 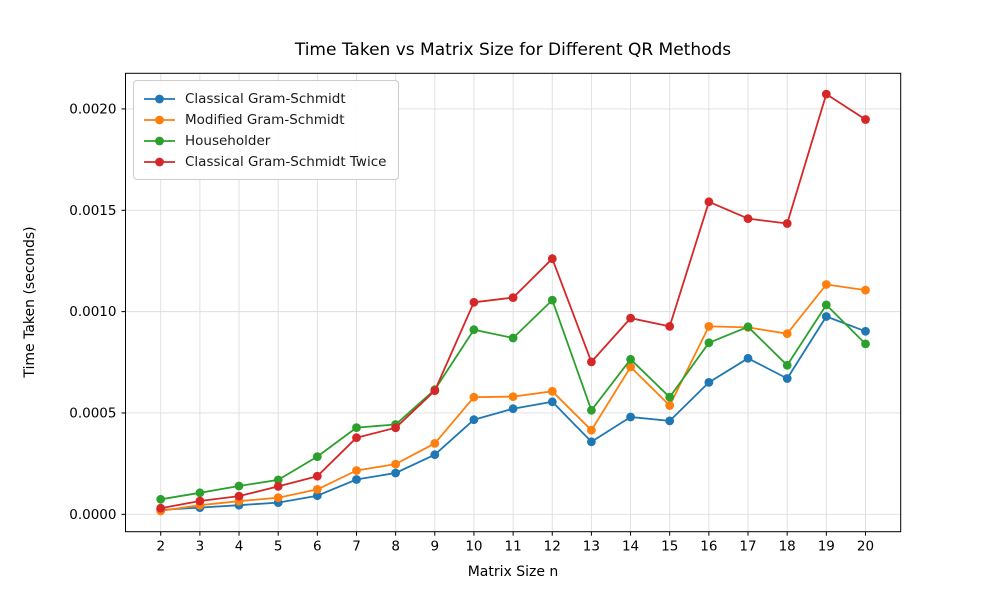 What do you see at coordinates (591, 547) in the screenshot?
I see `x-tick-label: 13` at bounding box center [591, 547].